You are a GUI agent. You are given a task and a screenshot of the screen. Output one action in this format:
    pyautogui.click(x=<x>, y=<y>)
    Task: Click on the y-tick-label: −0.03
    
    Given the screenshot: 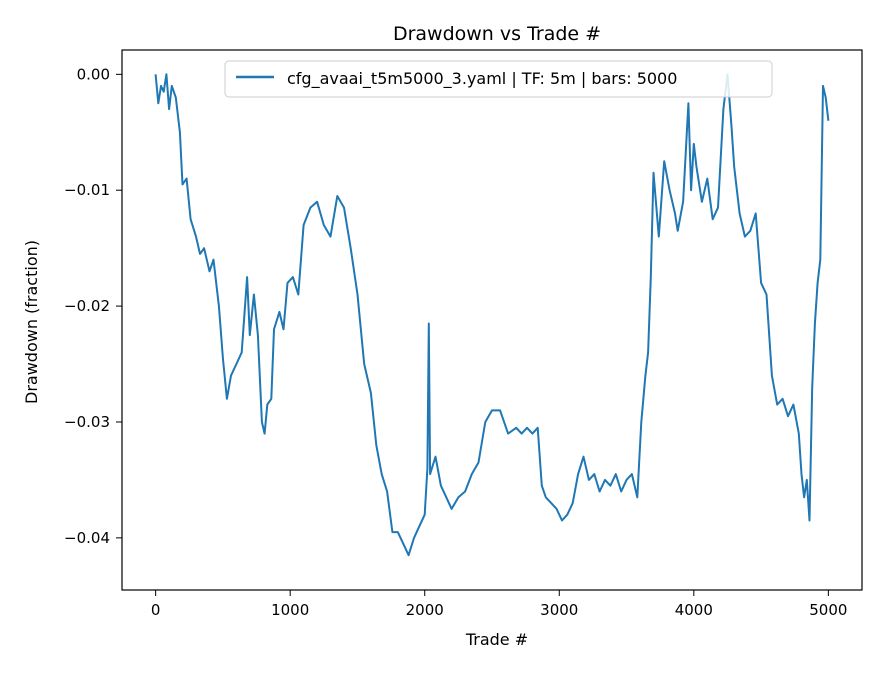 What is the action you would take?
    pyautogui.click(x=87, y=422)
    